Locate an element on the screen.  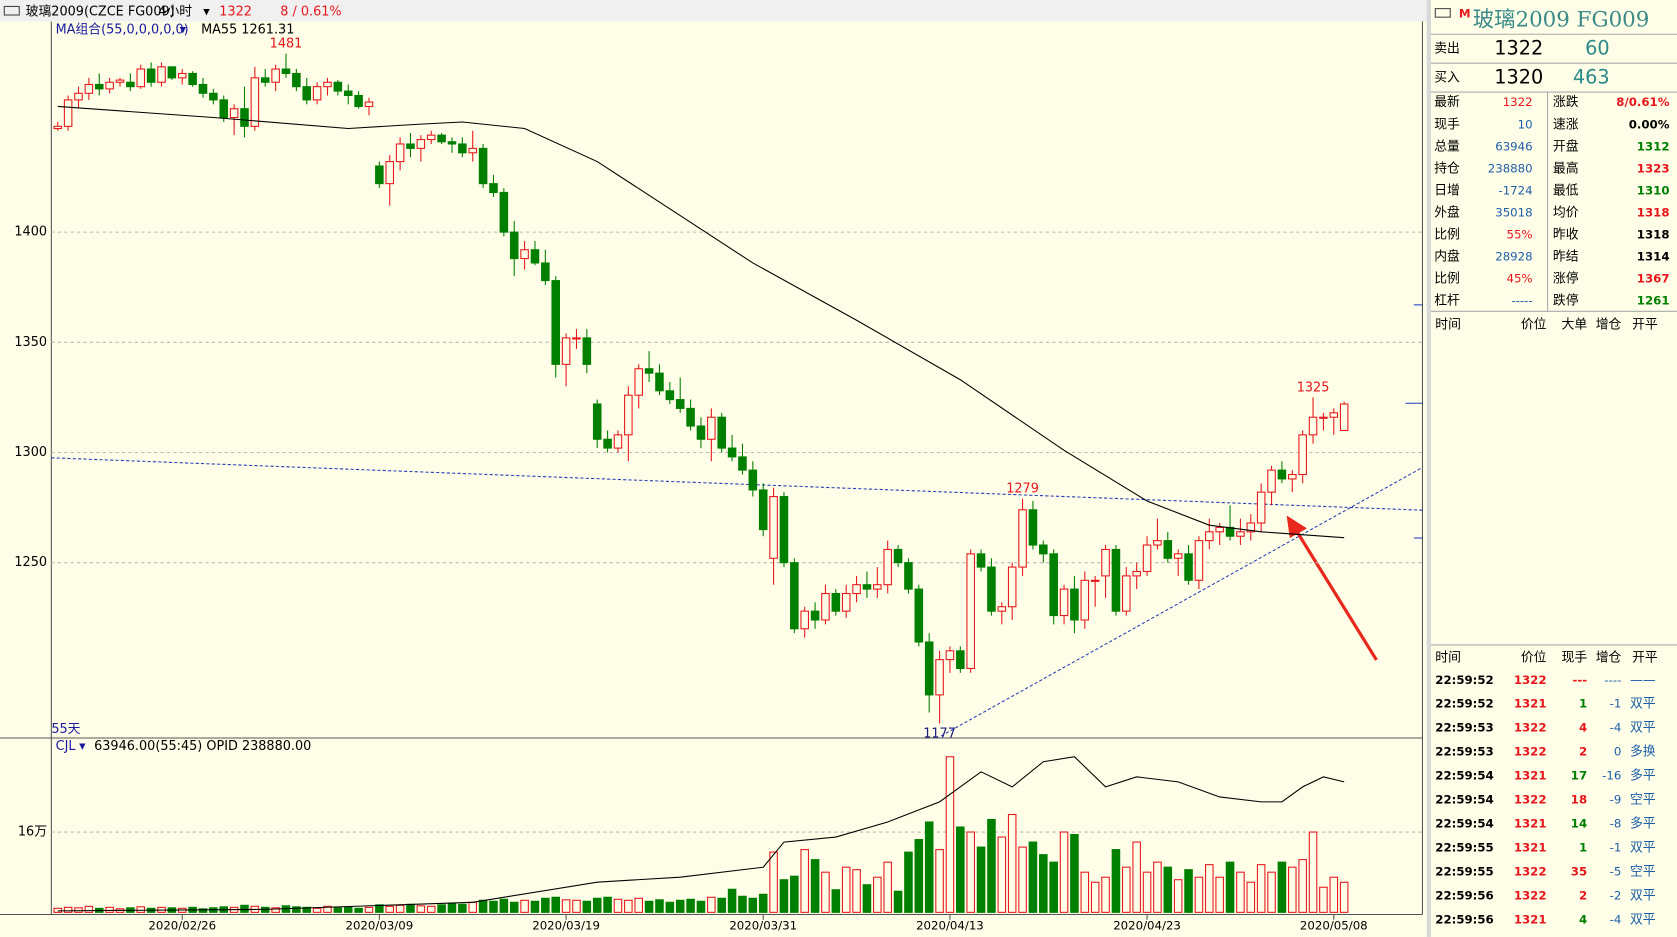
trade-oi: -1 is located at coordinates (1616, 847).